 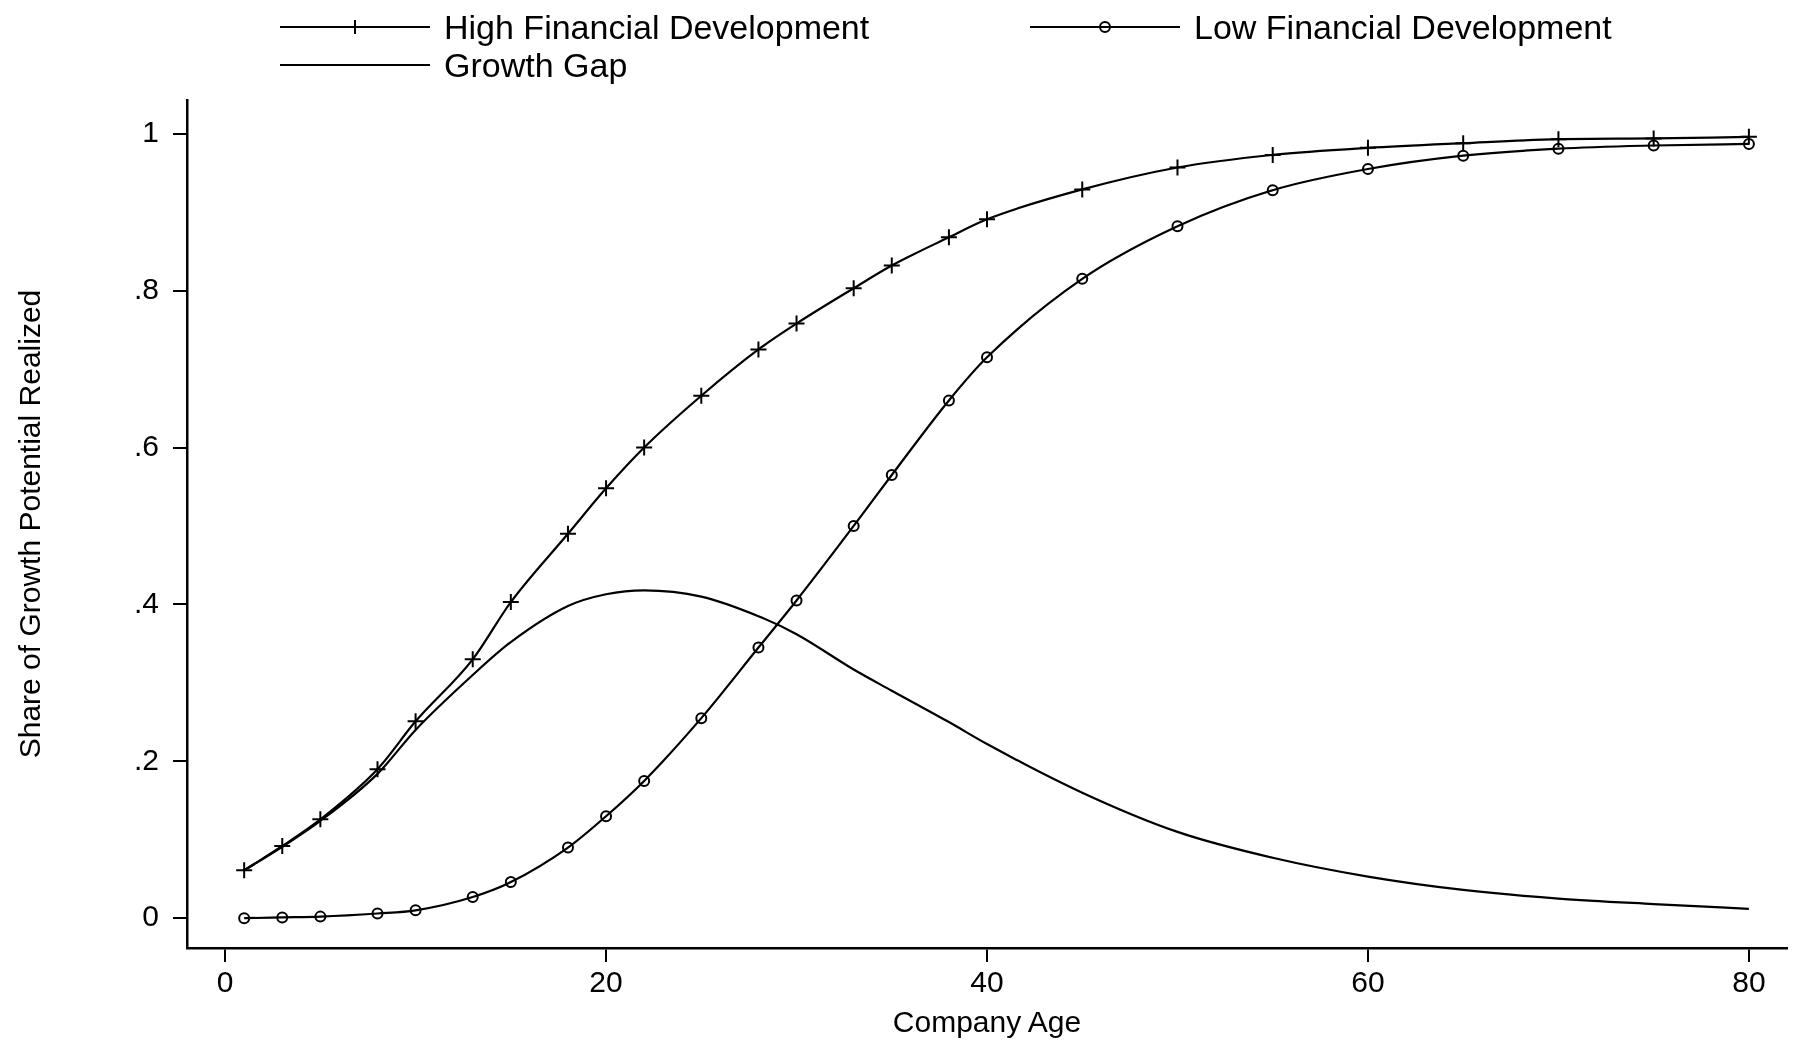 What do you see at coordinates (146, 602) in the screenshot?
I see `y-tick-label: .4` at bounding box center [146, 602].